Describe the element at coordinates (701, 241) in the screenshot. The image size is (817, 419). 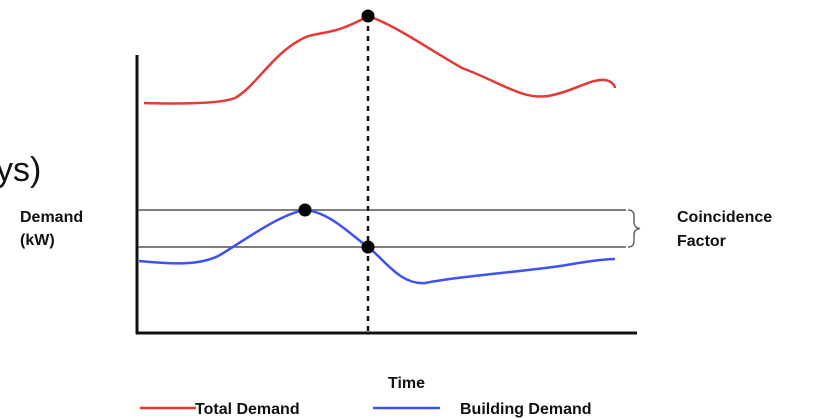
I see `bracket-label-line2: Factor` at that location.